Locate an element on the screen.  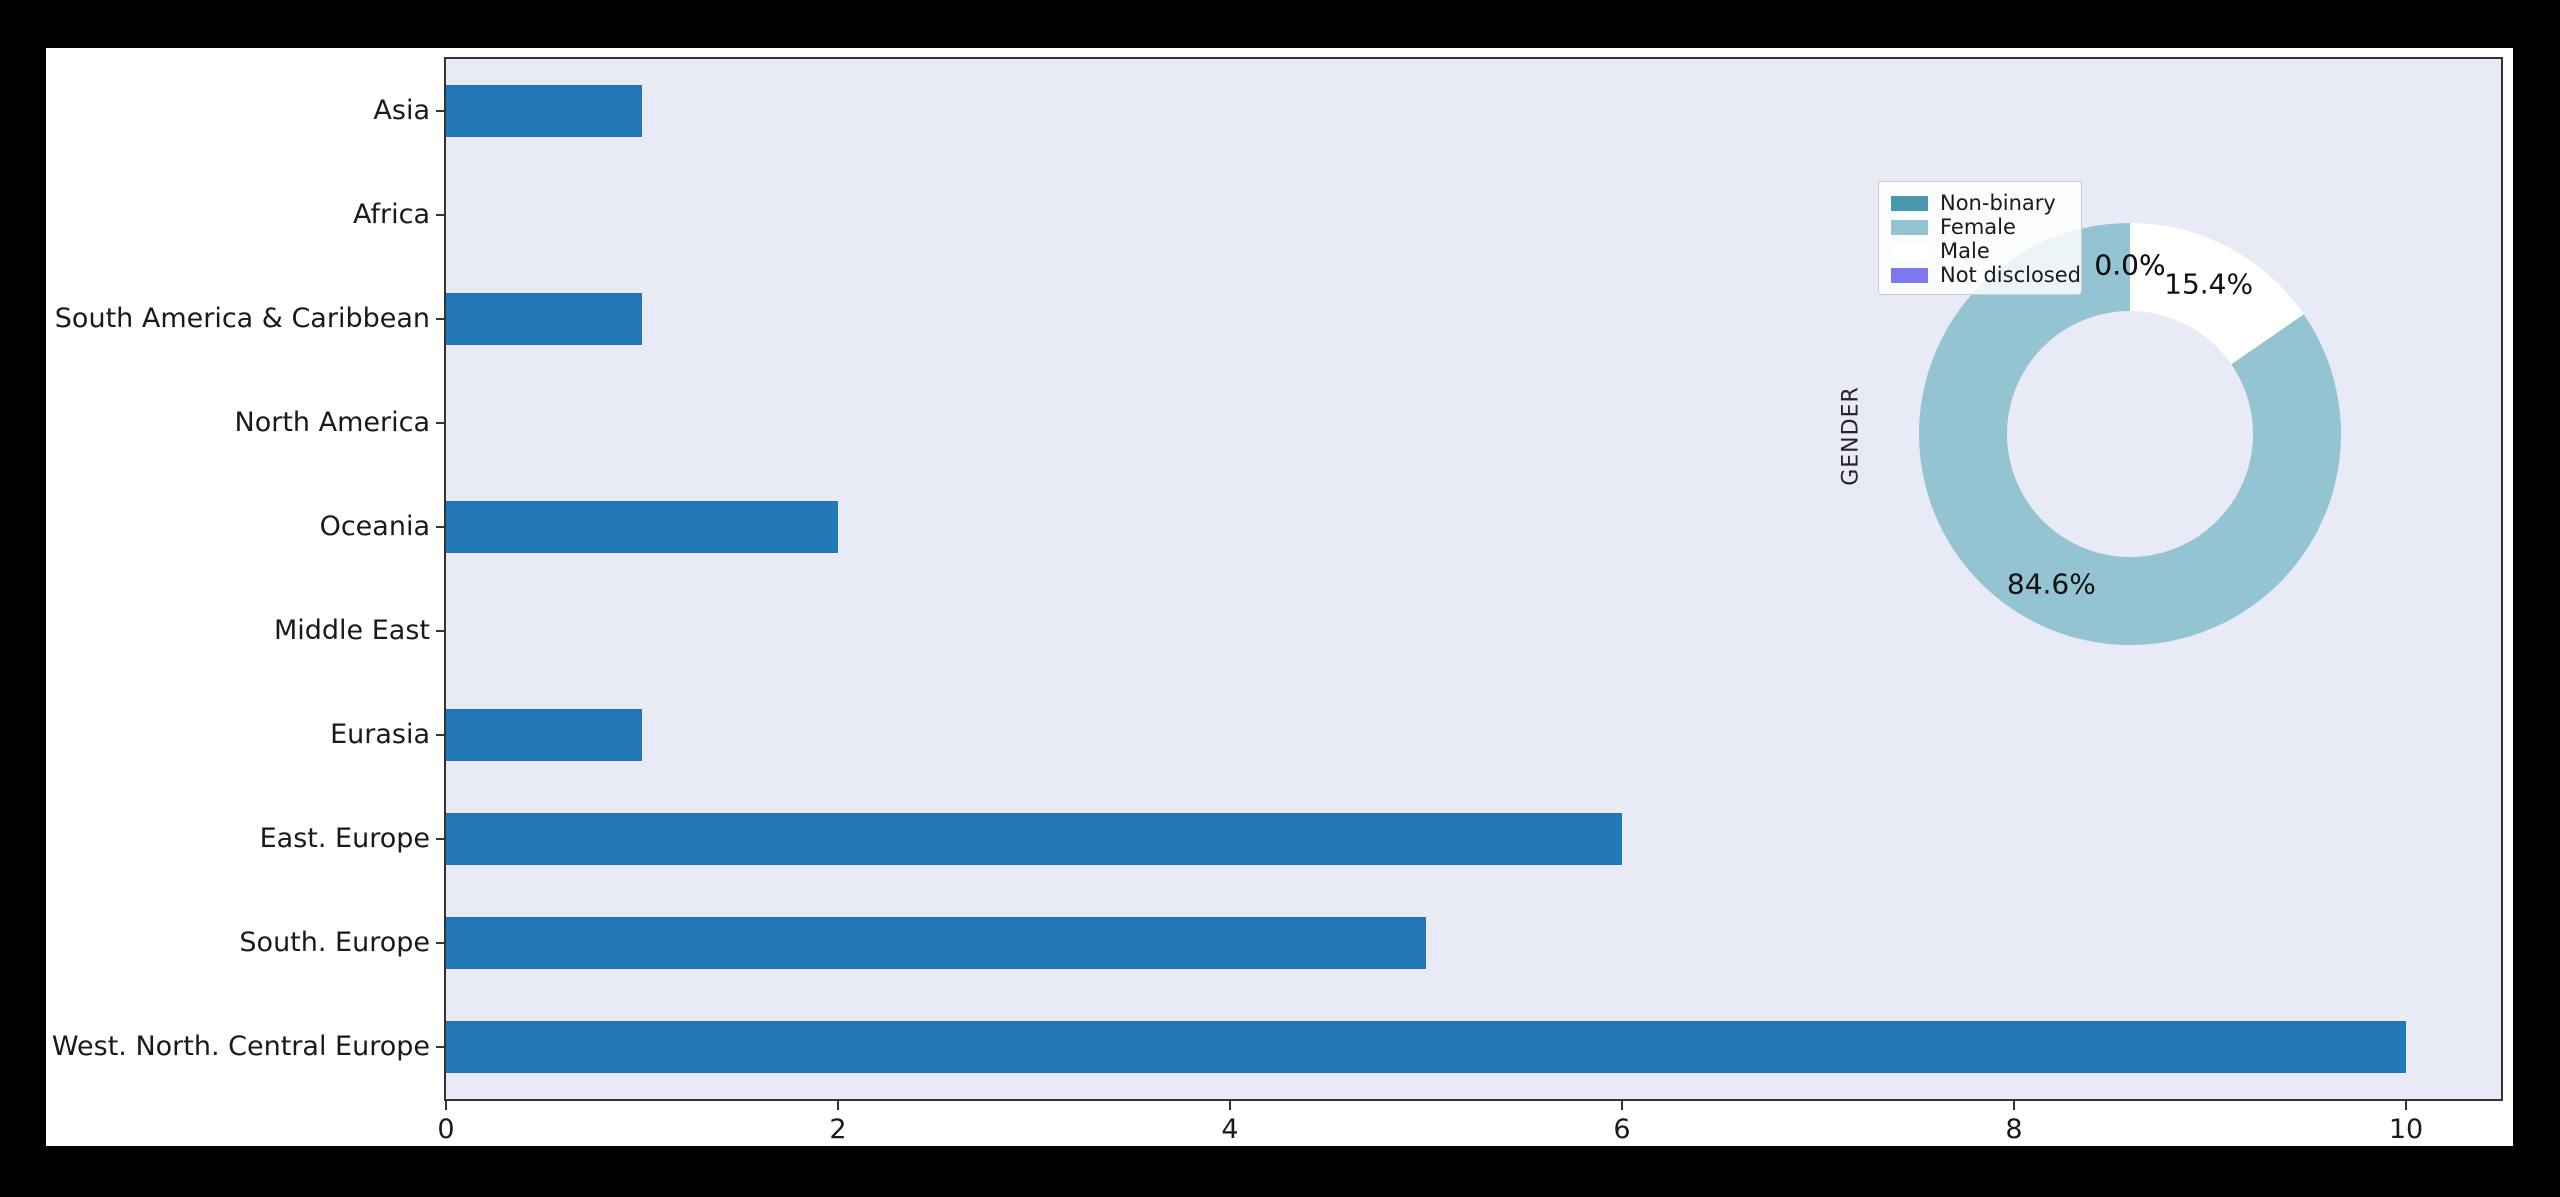
y-tick-label: Middle East is located at coordinates (351, 630).